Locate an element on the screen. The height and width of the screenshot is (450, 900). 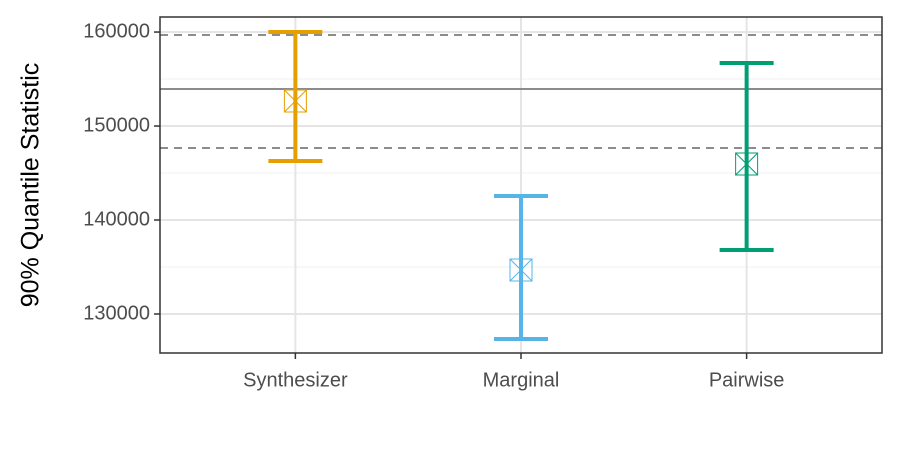
y-tick-label: 160000 is located at coordinates (116, 31).